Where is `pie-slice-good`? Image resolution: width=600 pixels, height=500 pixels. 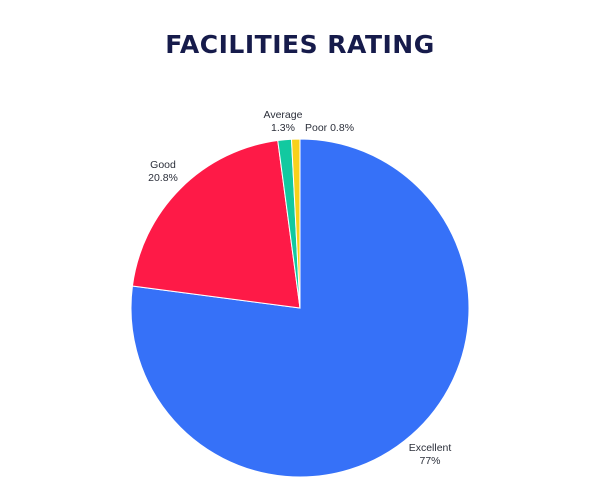 pie-slice-good is located at coordinates (216, 224).